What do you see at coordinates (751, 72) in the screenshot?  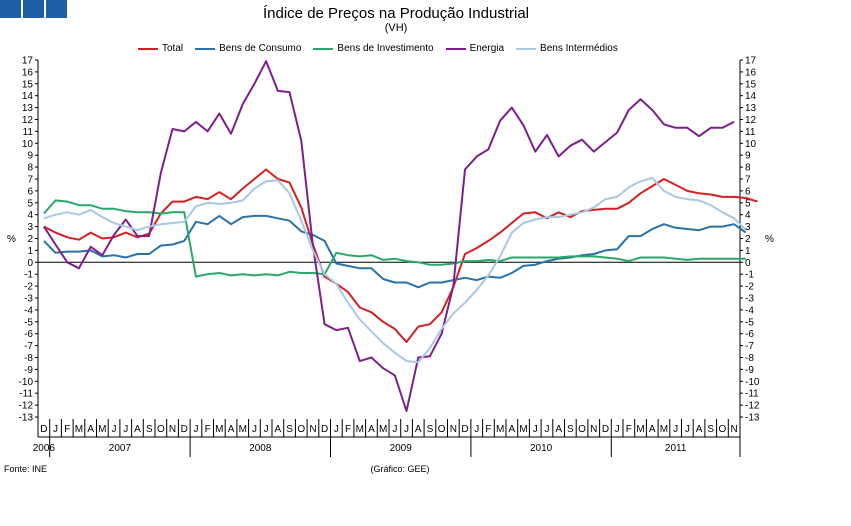 I see `y-tick-label-right: 16` at bounding box center [751, 72].